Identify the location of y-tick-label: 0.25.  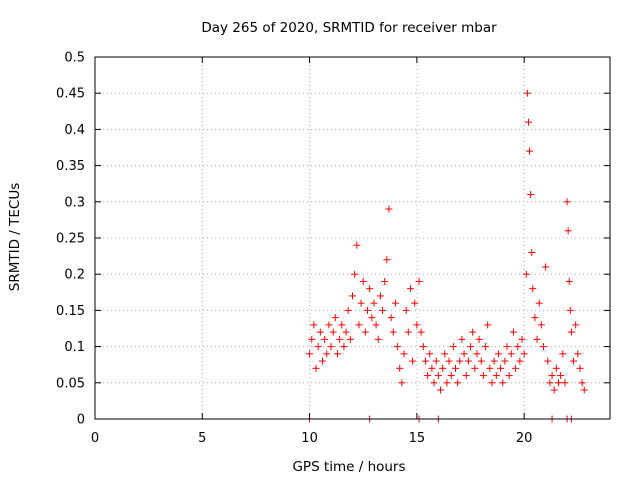
(70, 239).